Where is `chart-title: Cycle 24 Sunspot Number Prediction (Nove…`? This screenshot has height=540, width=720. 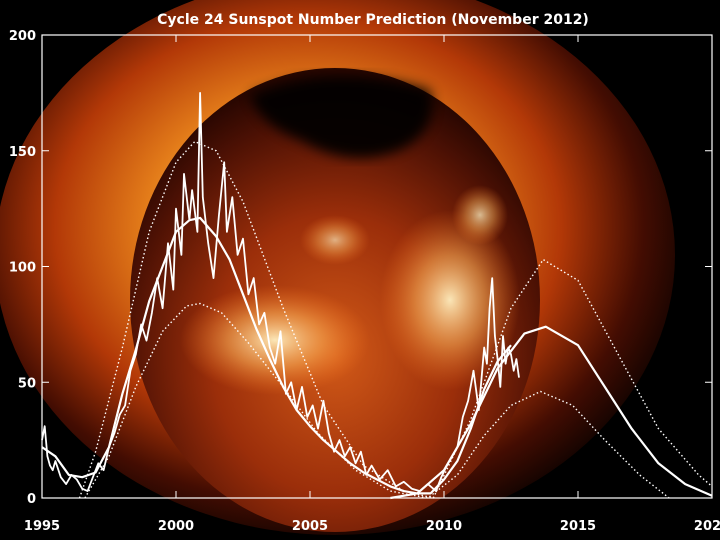 chart-title: Cycle 24 Sunspot Number Prediction (Nove… is located at coordinates (373, 20).